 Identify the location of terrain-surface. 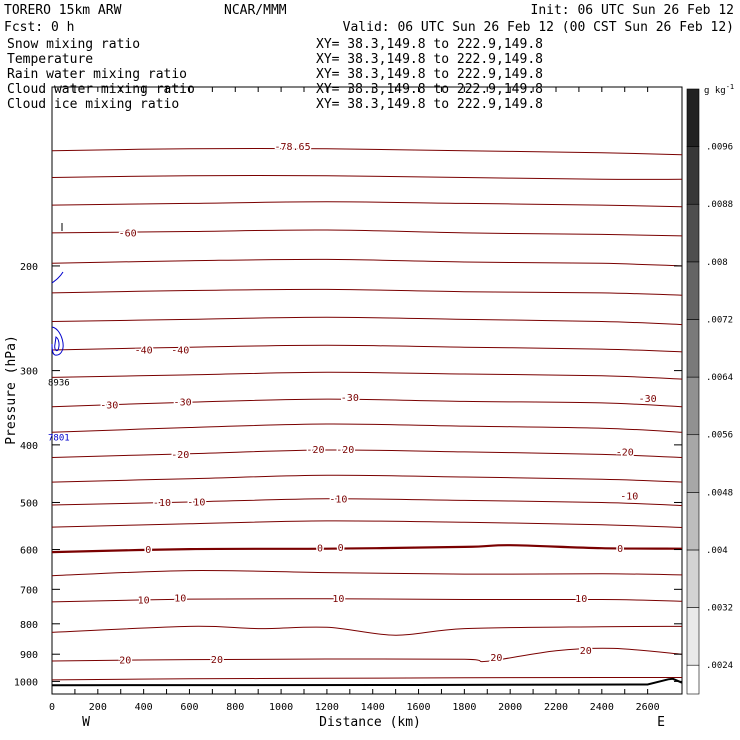
(367, 682).